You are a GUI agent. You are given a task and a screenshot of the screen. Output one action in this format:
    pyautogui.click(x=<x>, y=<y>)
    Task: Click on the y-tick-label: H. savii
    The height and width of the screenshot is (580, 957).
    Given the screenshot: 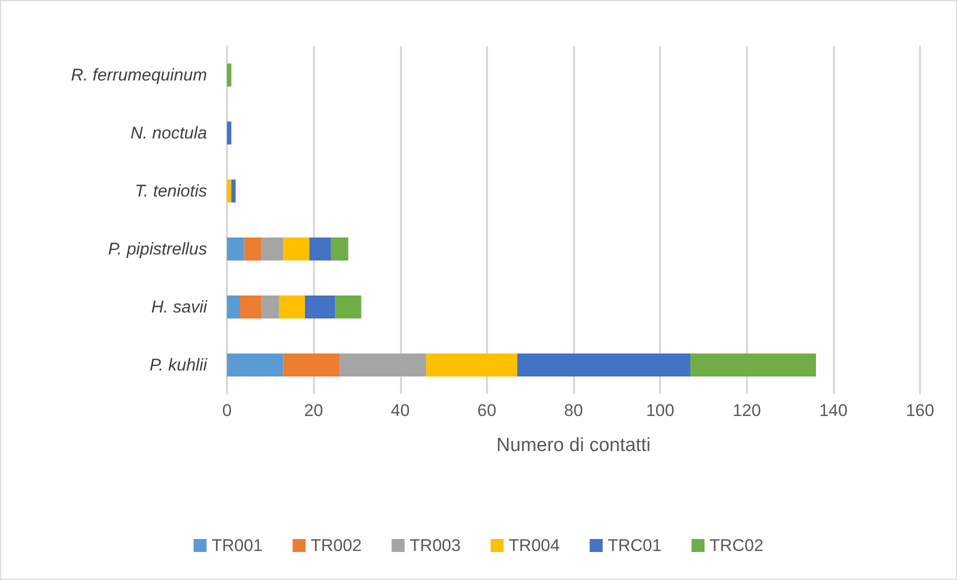 What is the action you would take?
    pyautogui.click(x=179, y=307)
    